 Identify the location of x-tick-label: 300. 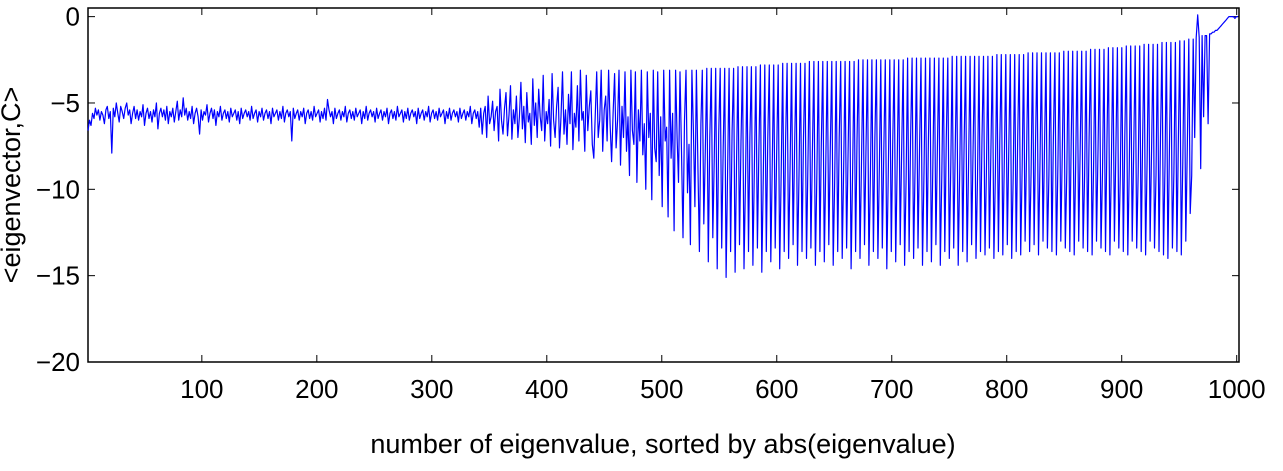
(431, 389).